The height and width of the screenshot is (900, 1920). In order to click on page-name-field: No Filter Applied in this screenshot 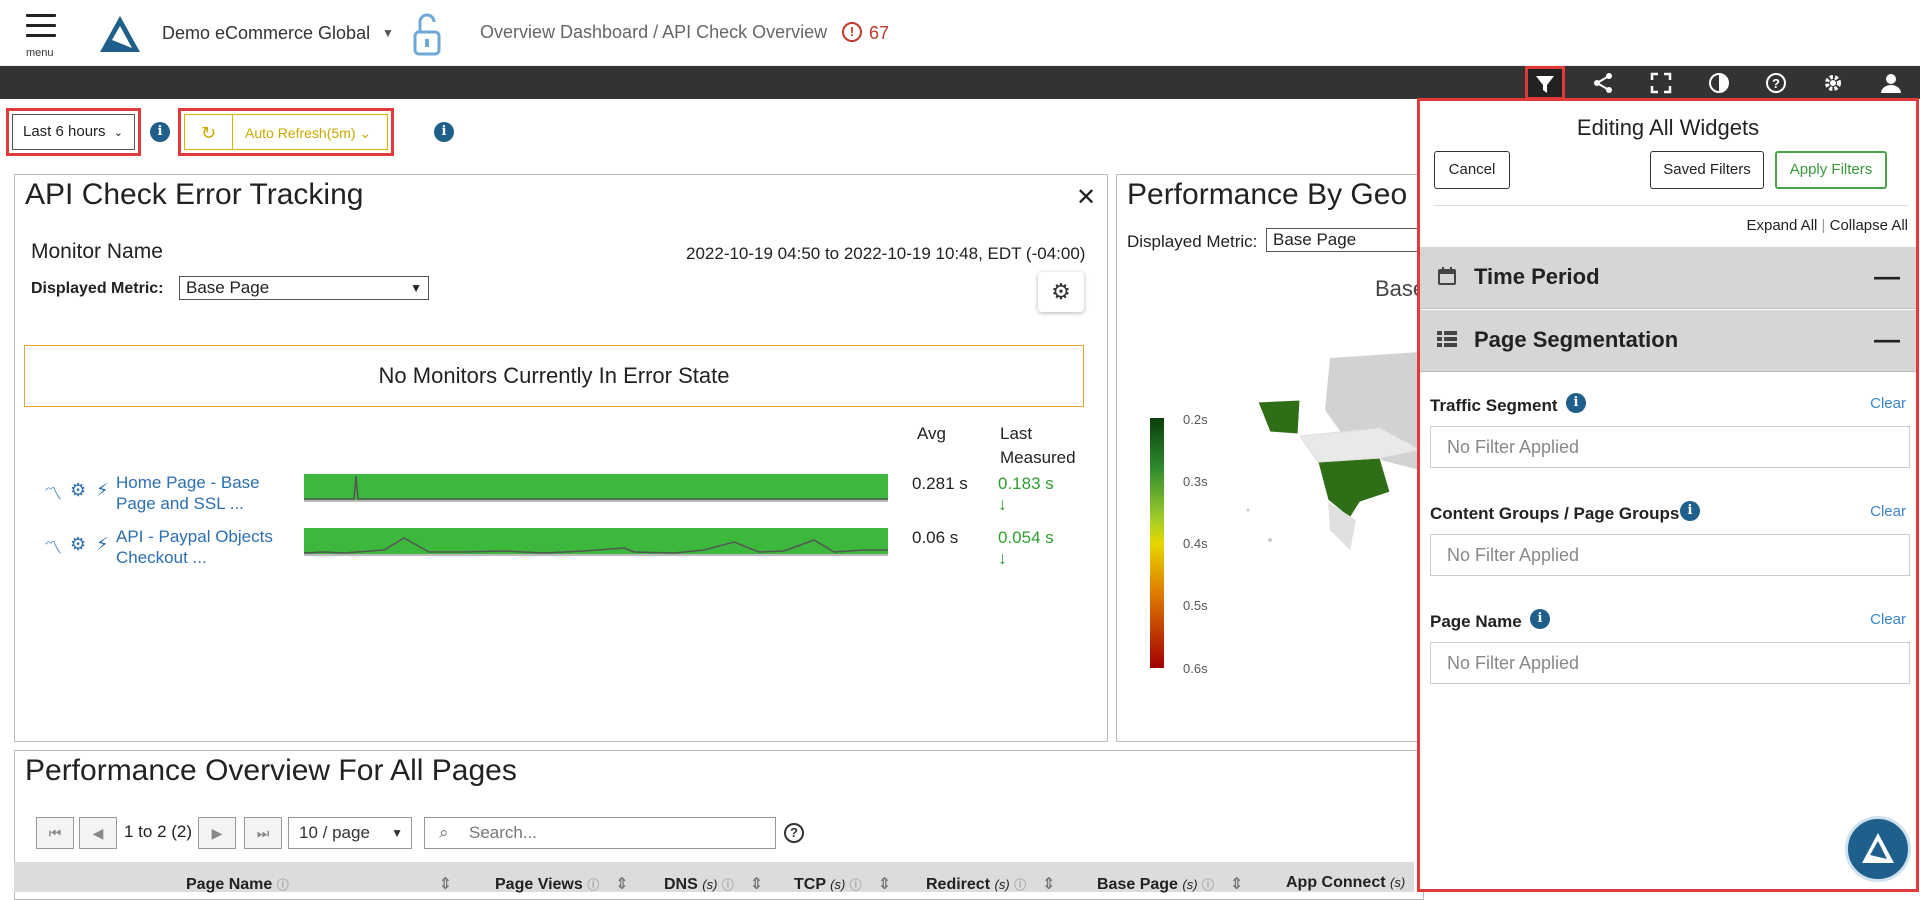, I will do `click(1670, 663)`.